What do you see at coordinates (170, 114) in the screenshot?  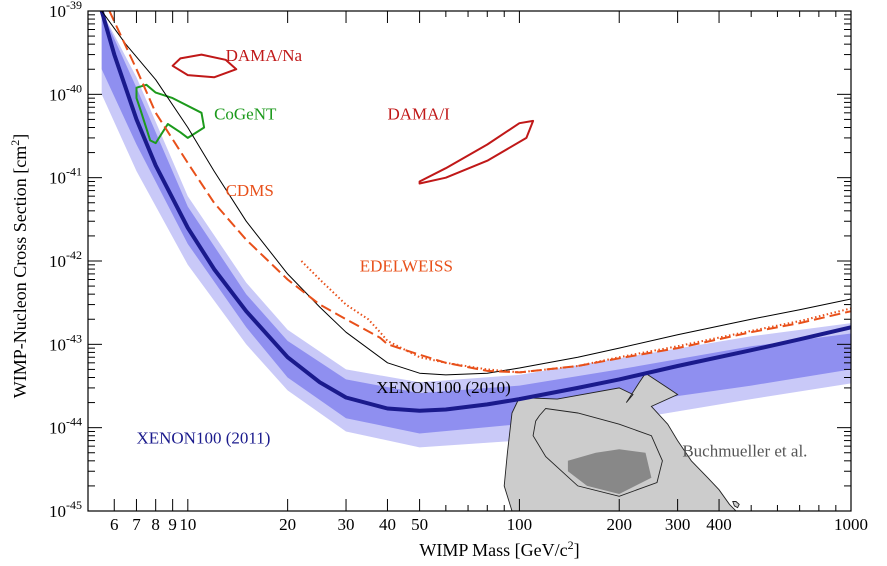 I see `cogent-region` at bounding box center [170, 114].